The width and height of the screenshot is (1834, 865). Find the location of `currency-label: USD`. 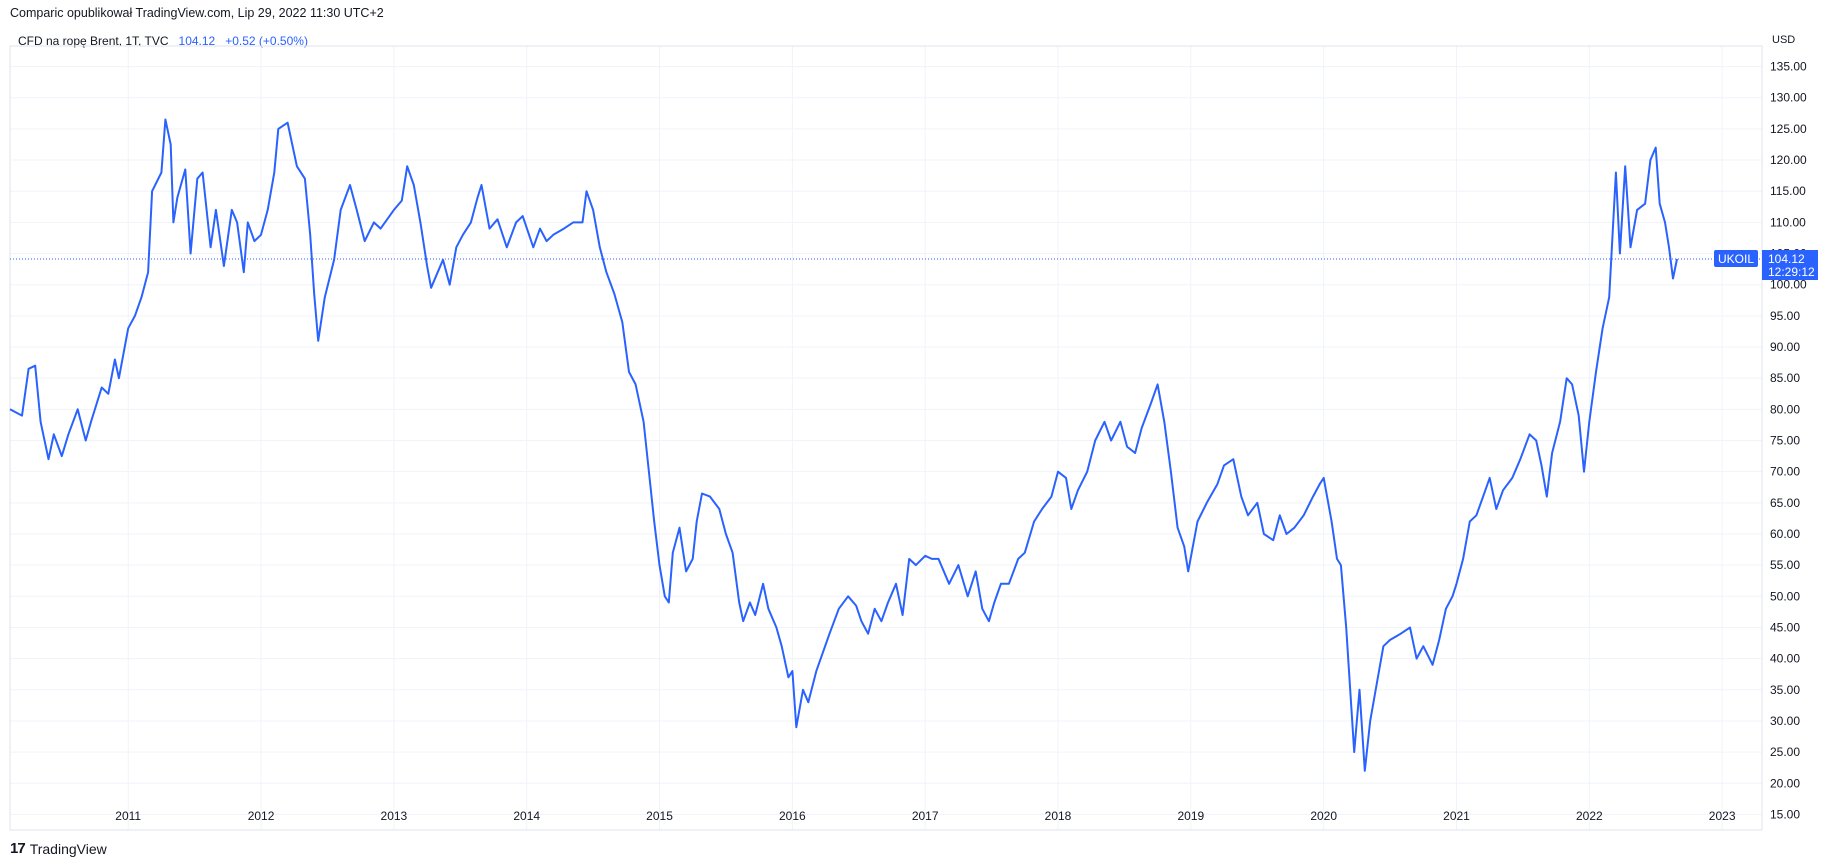

currency-label: USD is located at coordinates (1784, 40).